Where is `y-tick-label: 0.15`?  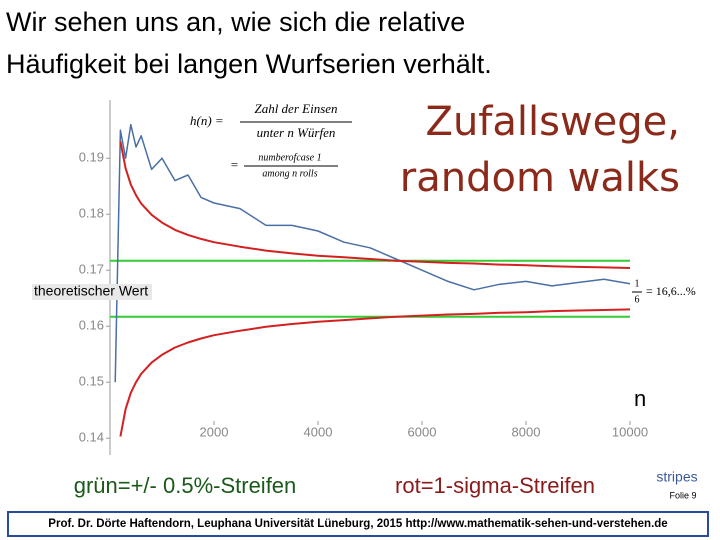 y-tick-label: 0.15 is located at coordinates (91, 381).